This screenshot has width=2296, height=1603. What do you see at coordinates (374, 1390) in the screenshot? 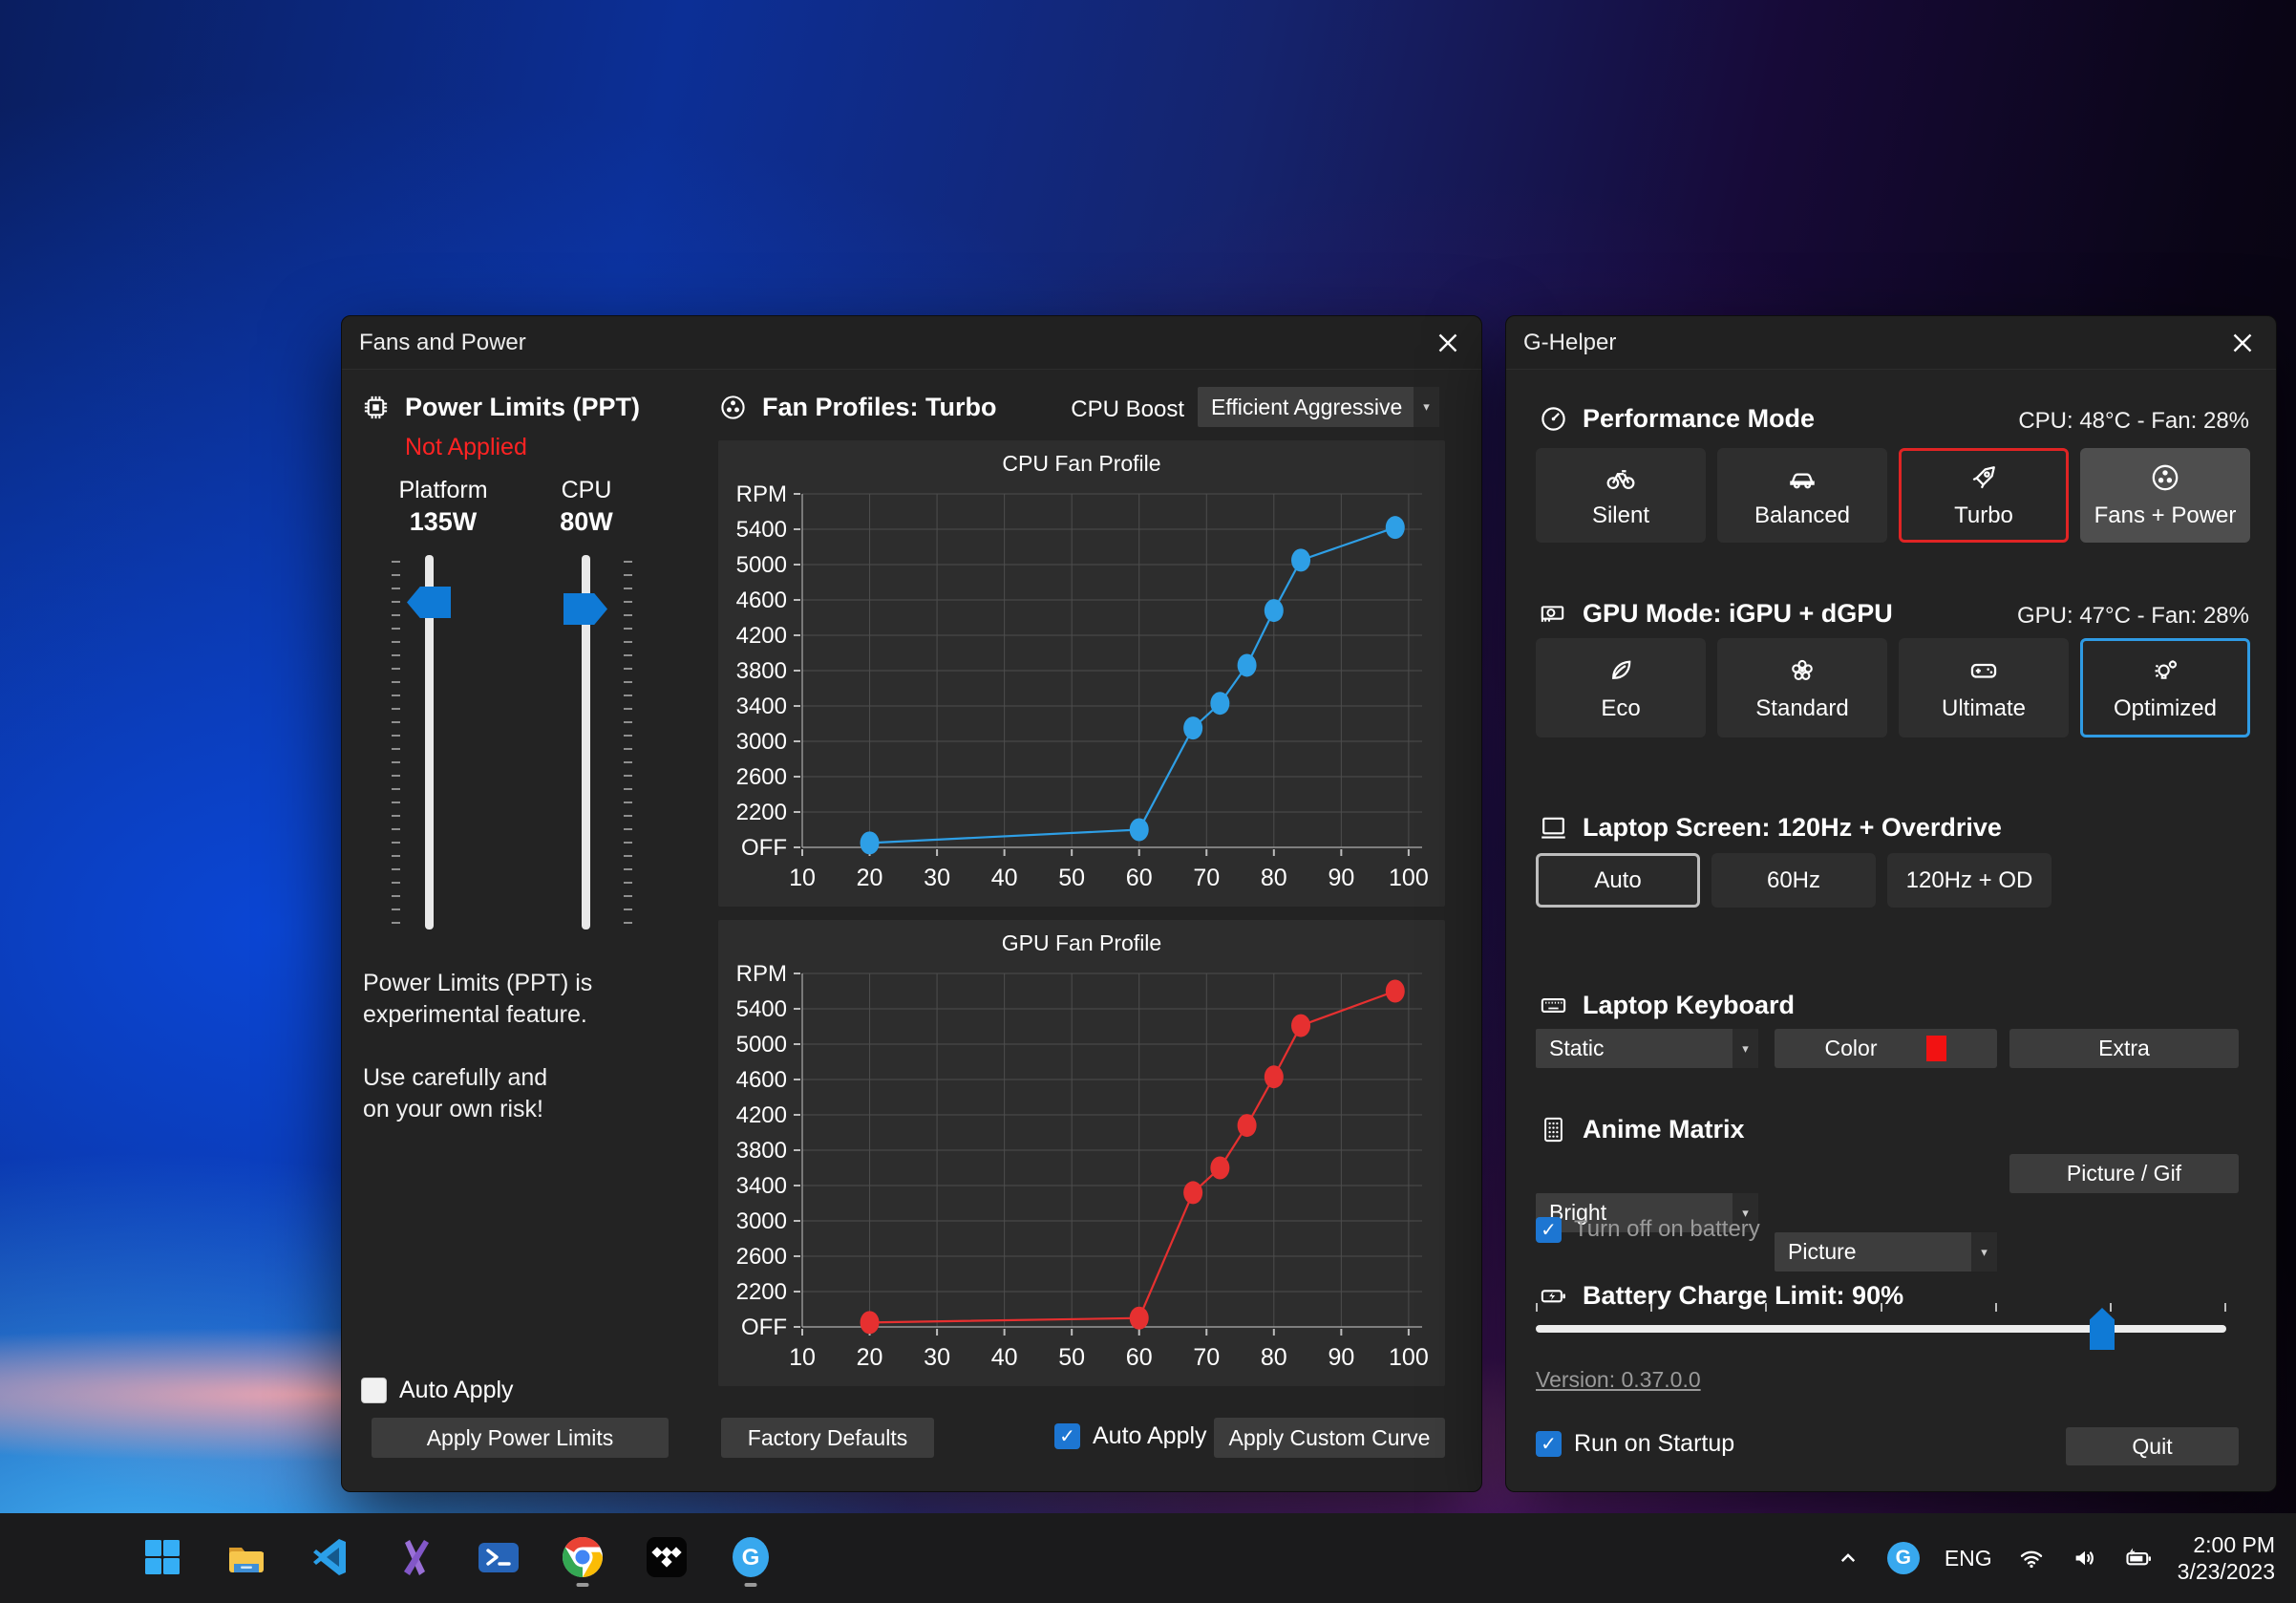
I see `power-auto-apply-checkbox` at bounding box center [374, 1390].